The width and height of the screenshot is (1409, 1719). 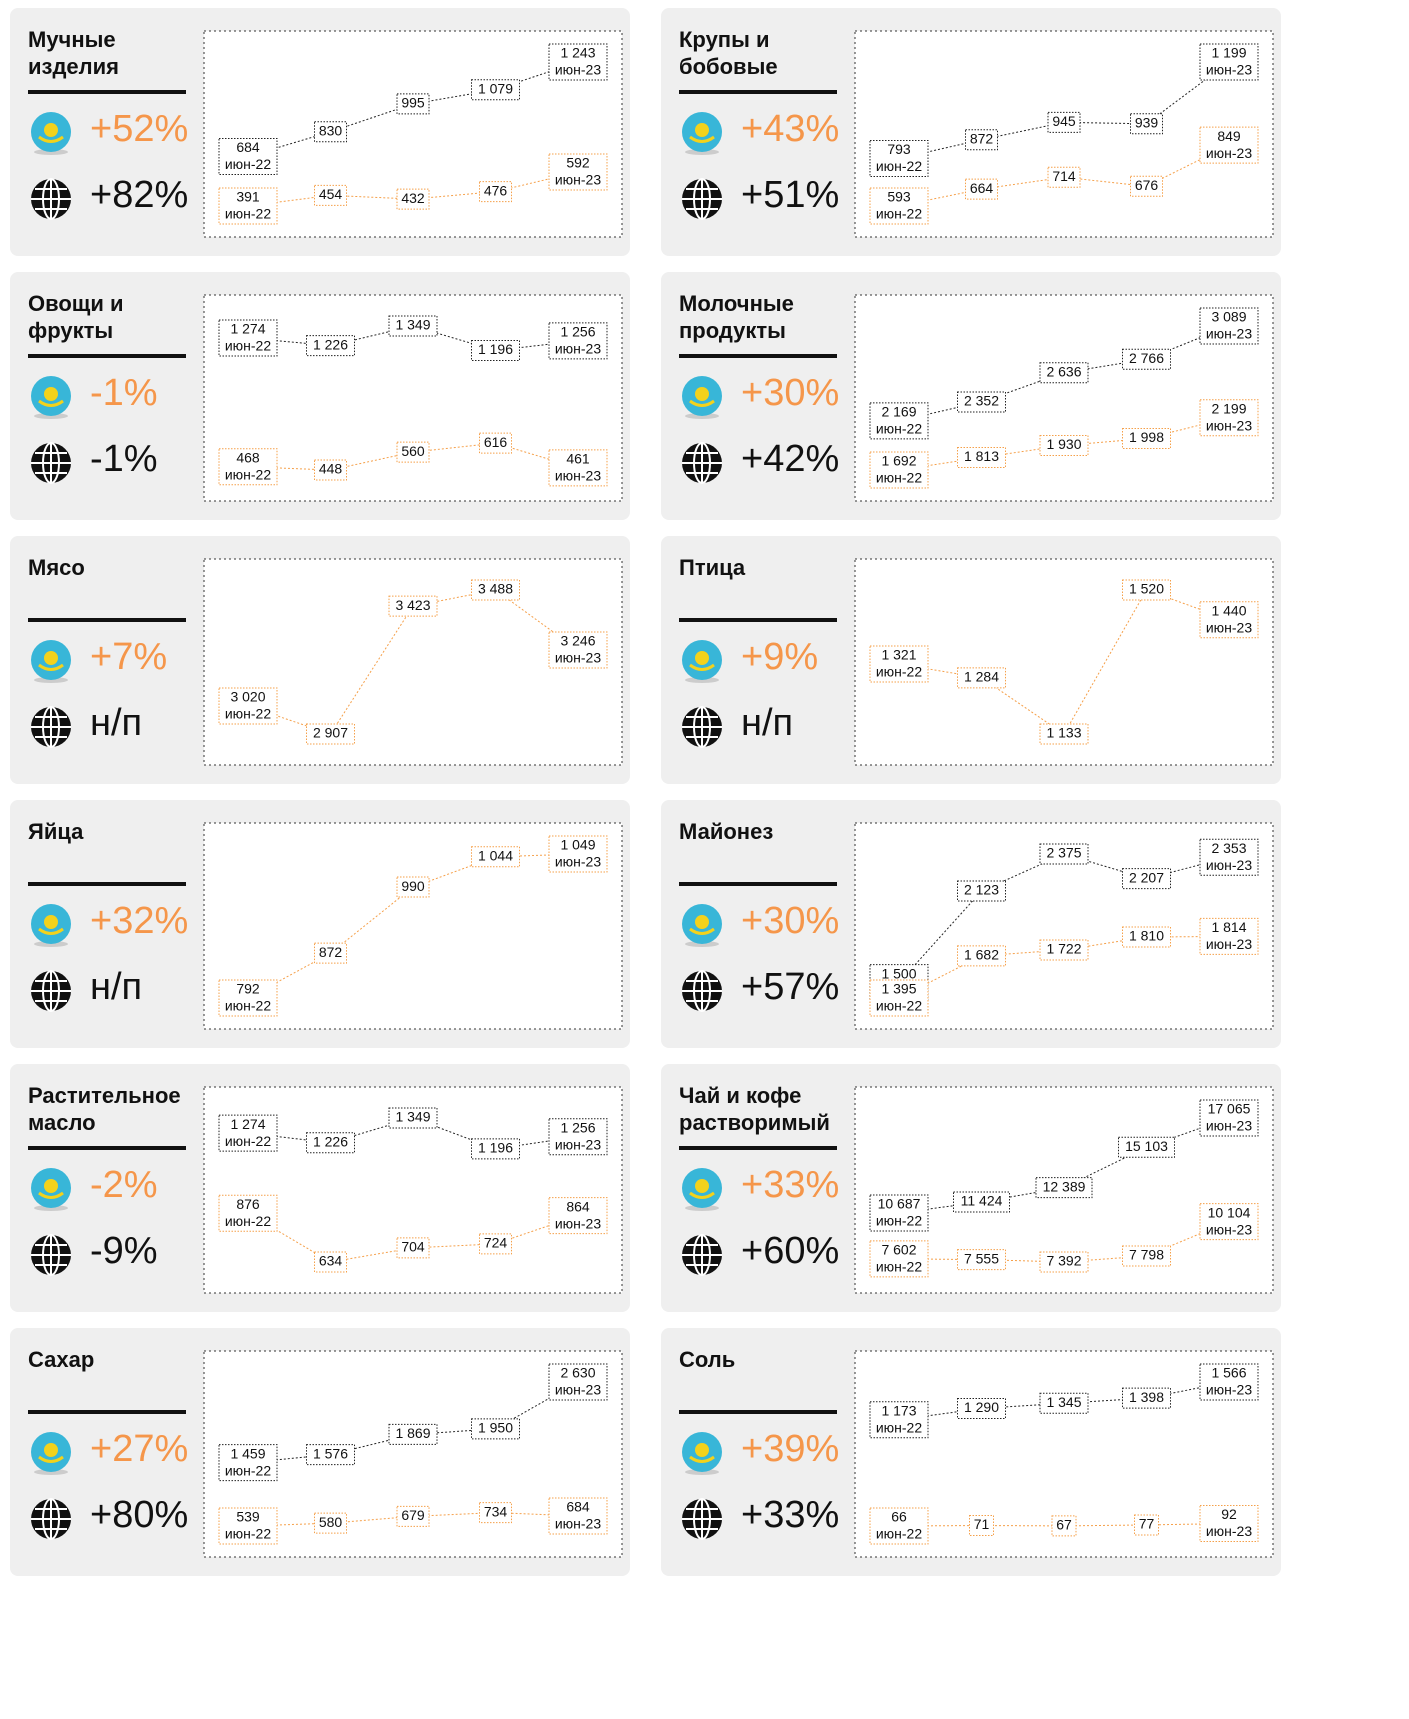 What do you see at coordinates (790, 987) in the screenshot?
I see `world-change: +57%` at bounding box center [790, 987].